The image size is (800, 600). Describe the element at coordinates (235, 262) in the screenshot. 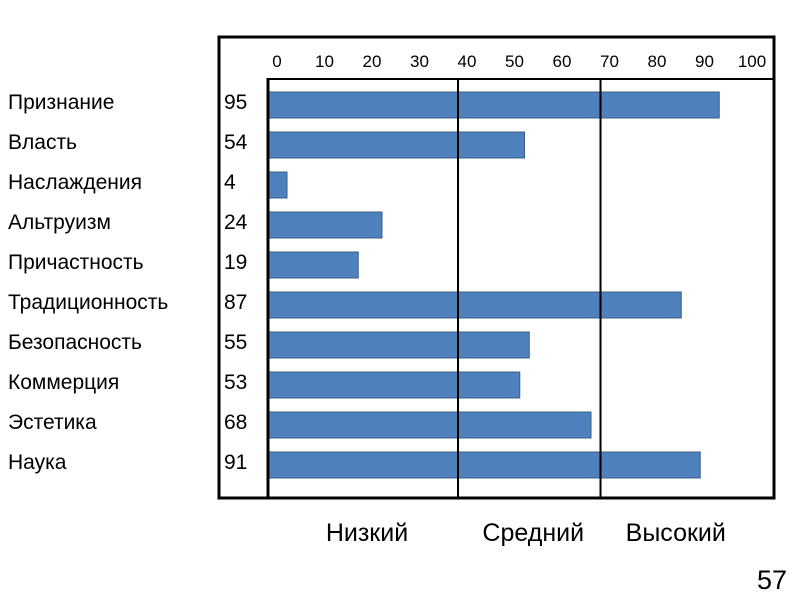

I see `value-label: 19` at that location.